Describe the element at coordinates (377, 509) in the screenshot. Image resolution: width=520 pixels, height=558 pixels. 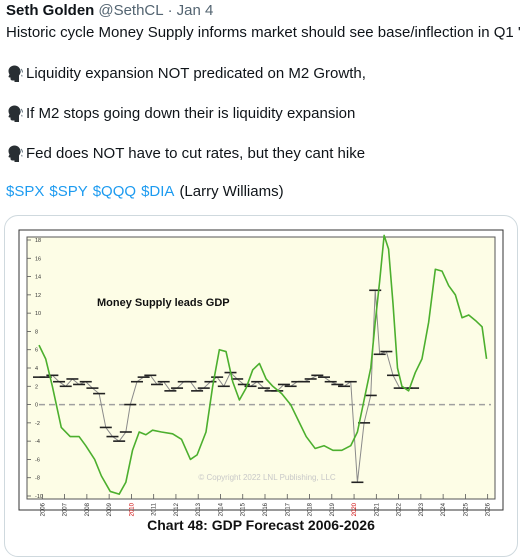
I see `x-tick-label: 2021` at that location.